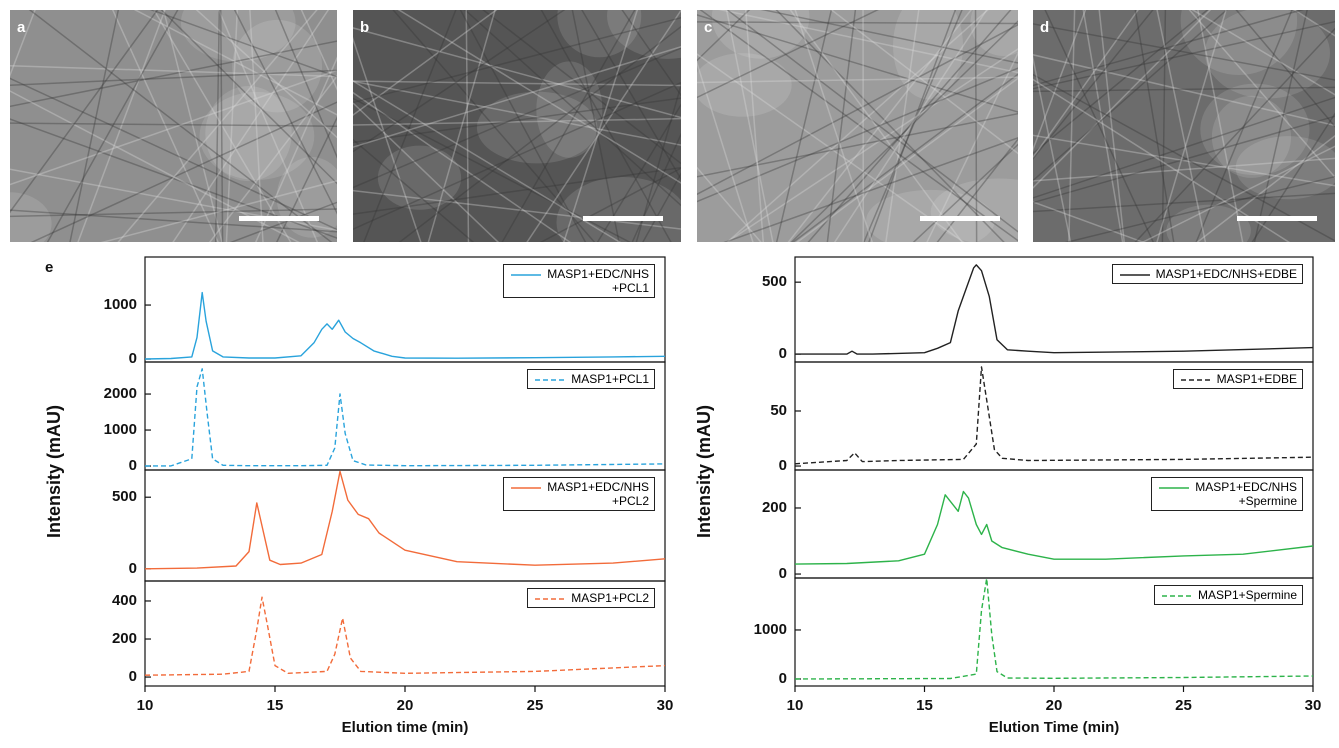 The width and height of the screenshot is (1339, 748). I want to click on panel-label: d, so click(1044, 27).